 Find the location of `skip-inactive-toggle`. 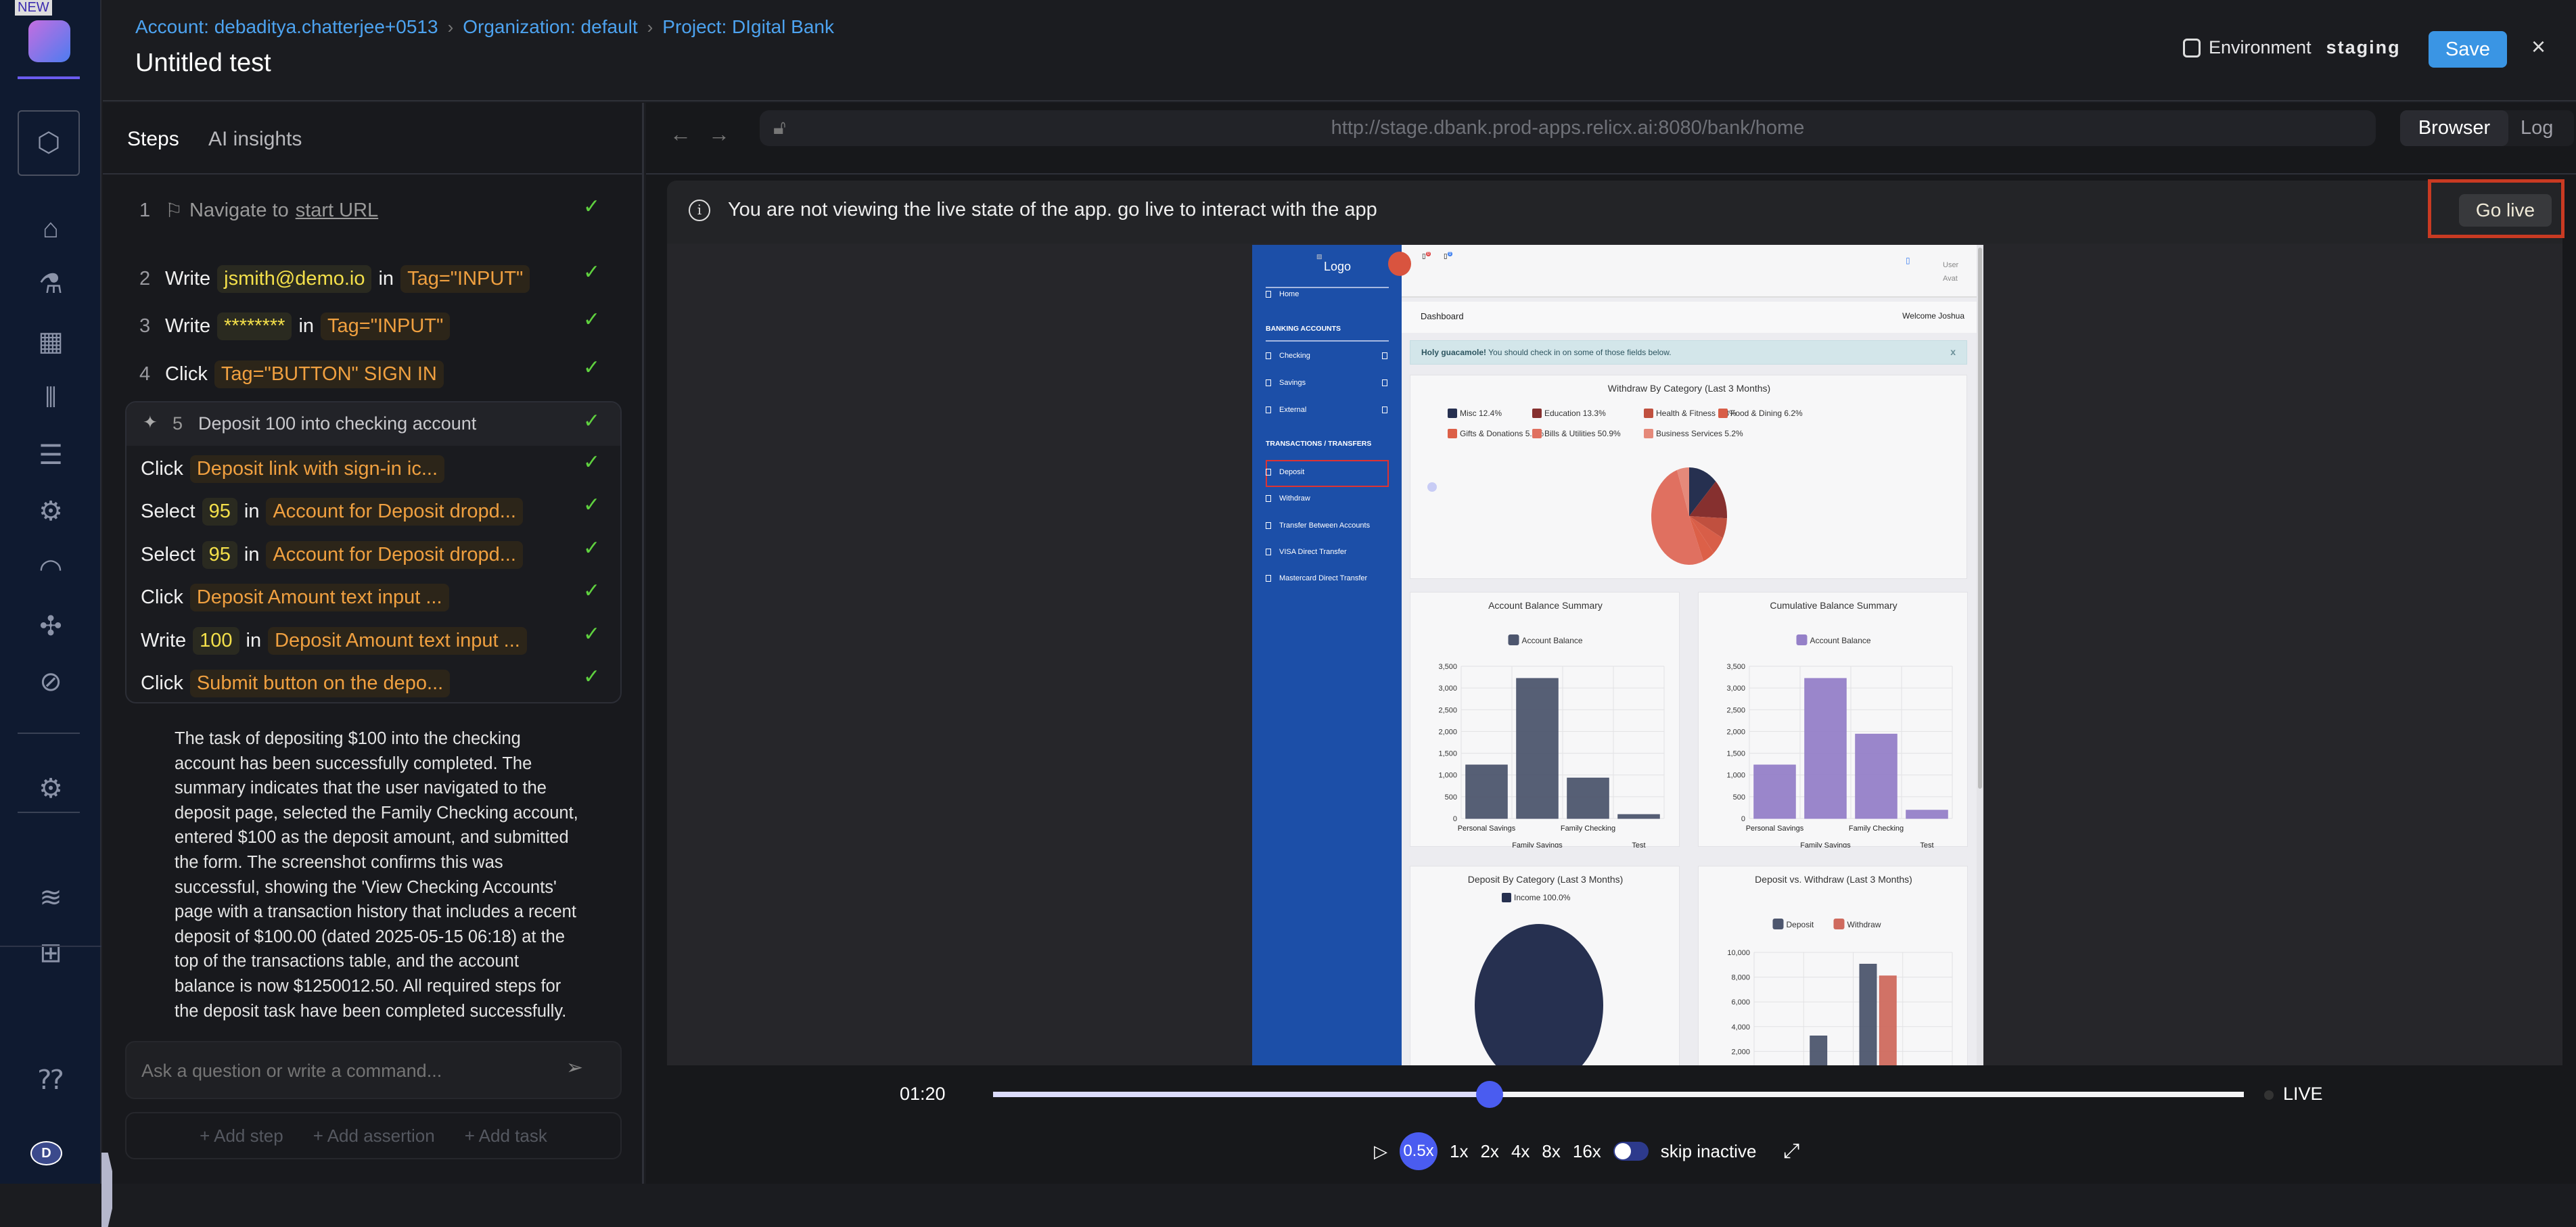

skip-inactive-toggle is located at coordinates (1631, 1151).